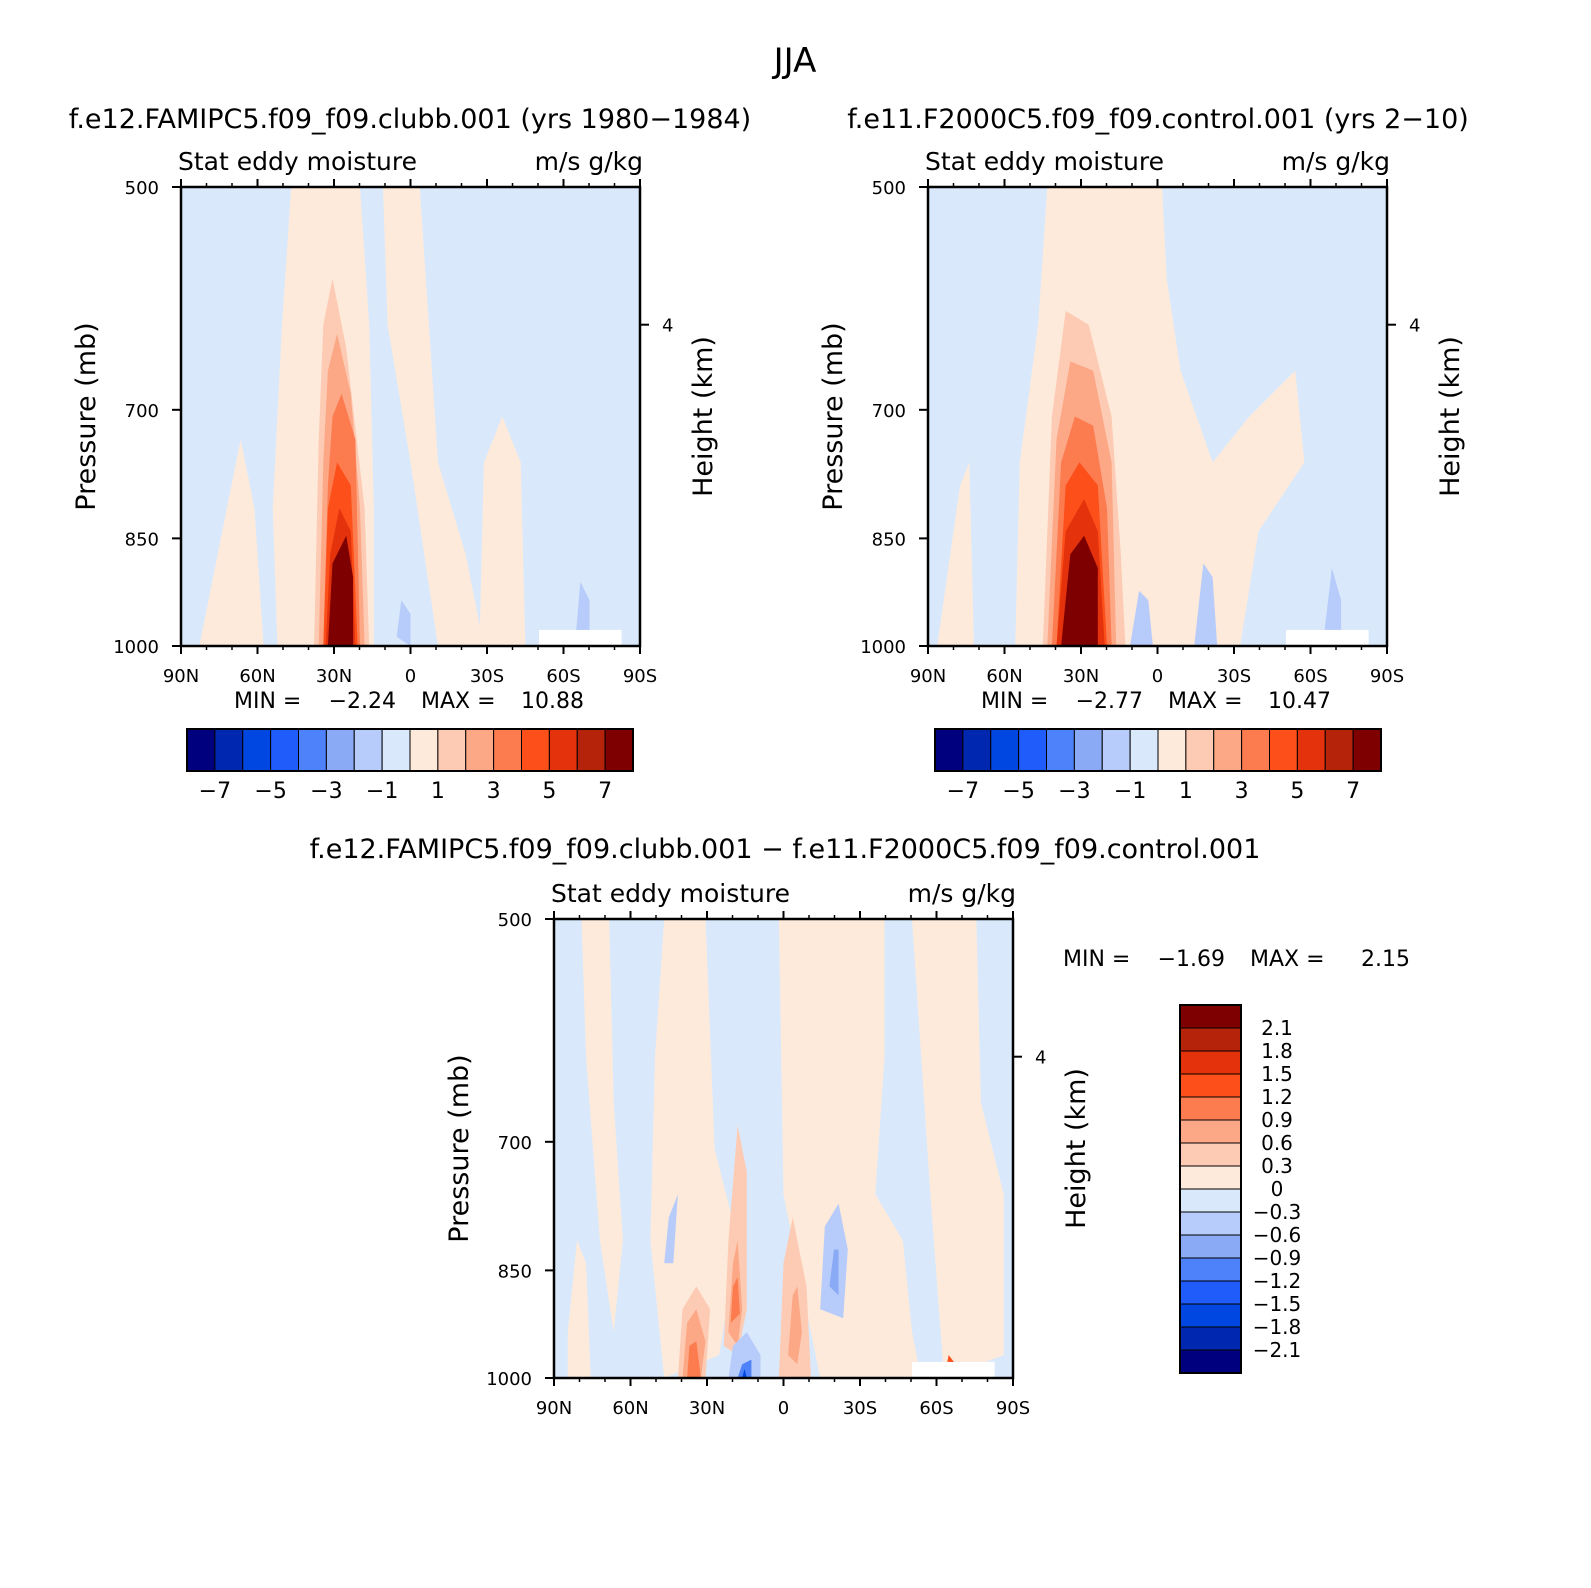  I want to click on colorbar-label: −2.1, so click(1277, 1350).